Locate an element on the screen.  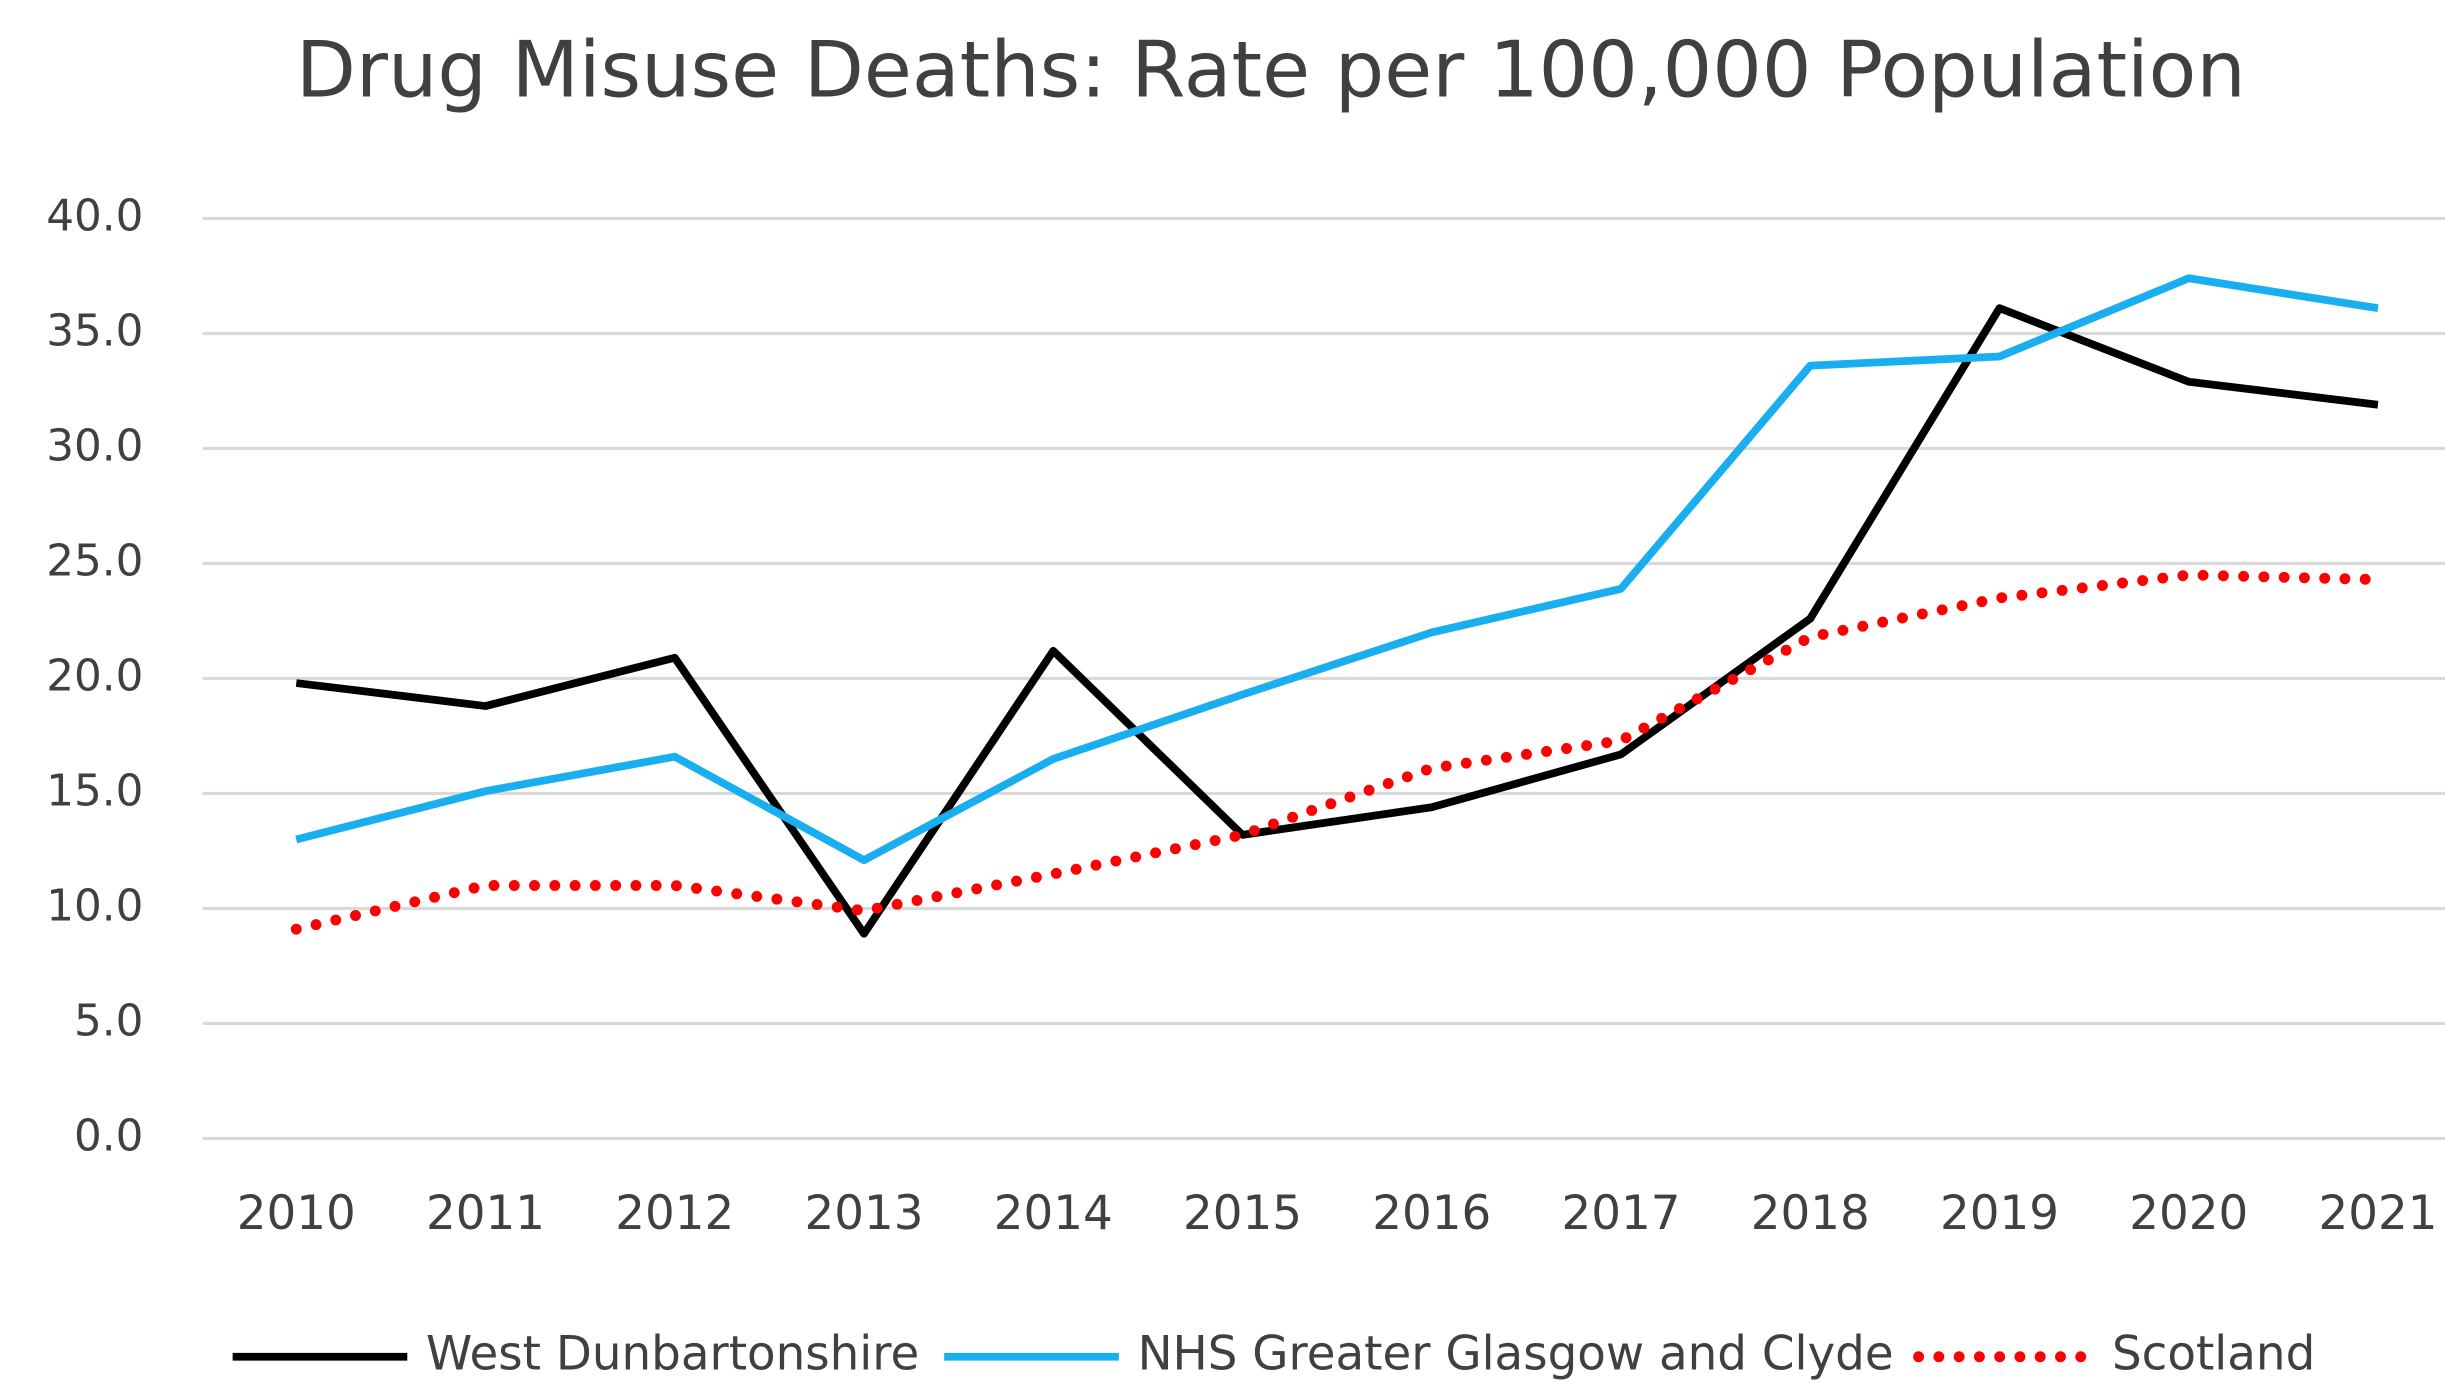
y-tick-label: 5.0 is located at coordinates (108, 1020).